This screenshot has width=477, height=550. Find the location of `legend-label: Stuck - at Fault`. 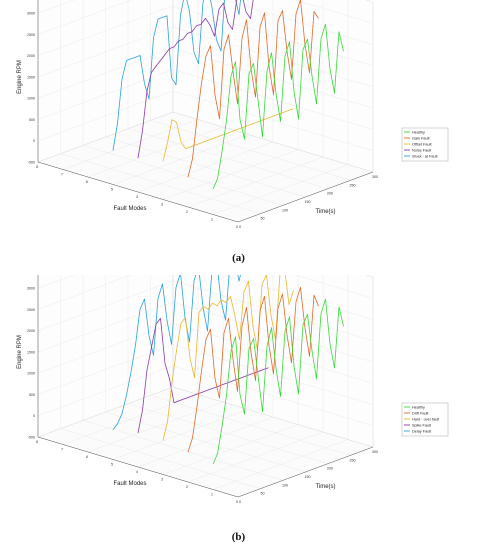

legend-label: Stuck - at Fault is located at coordinates (425, 156).